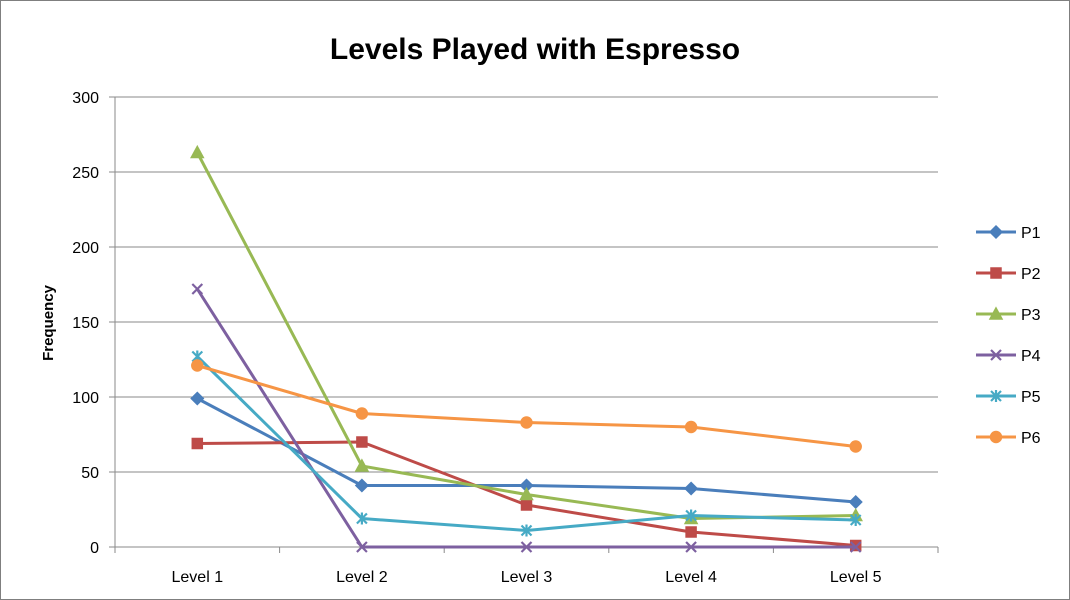 This screenshot has height=600, width=1070. Describe the element at coordinates (1031, 356) in the screenshot. I see `legend-label: P4` at that location.